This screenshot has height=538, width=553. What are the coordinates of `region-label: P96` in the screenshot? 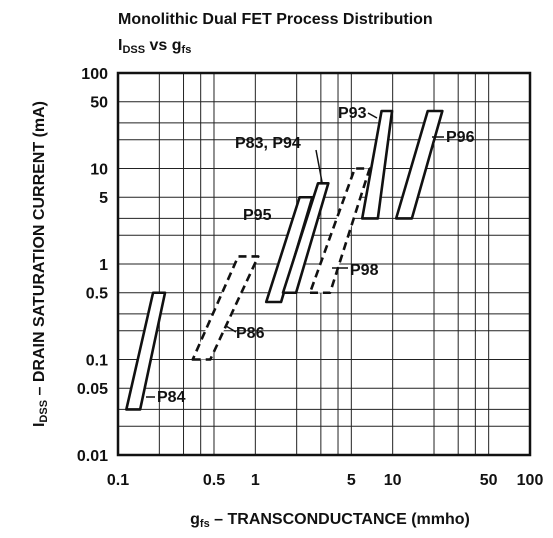 It's located at (460, 137).